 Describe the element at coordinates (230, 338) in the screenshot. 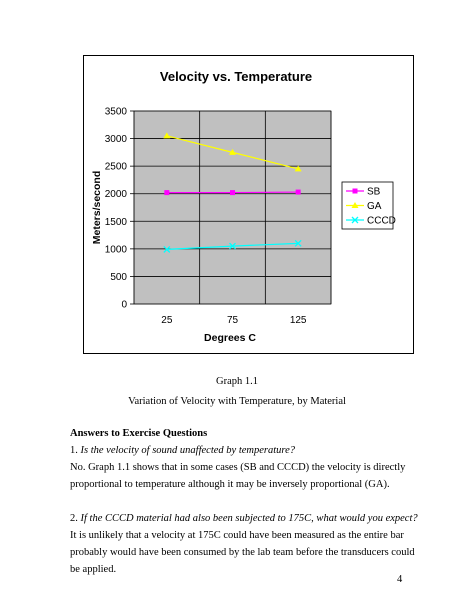

I see `x-axis-label: Degrees C` at that location.